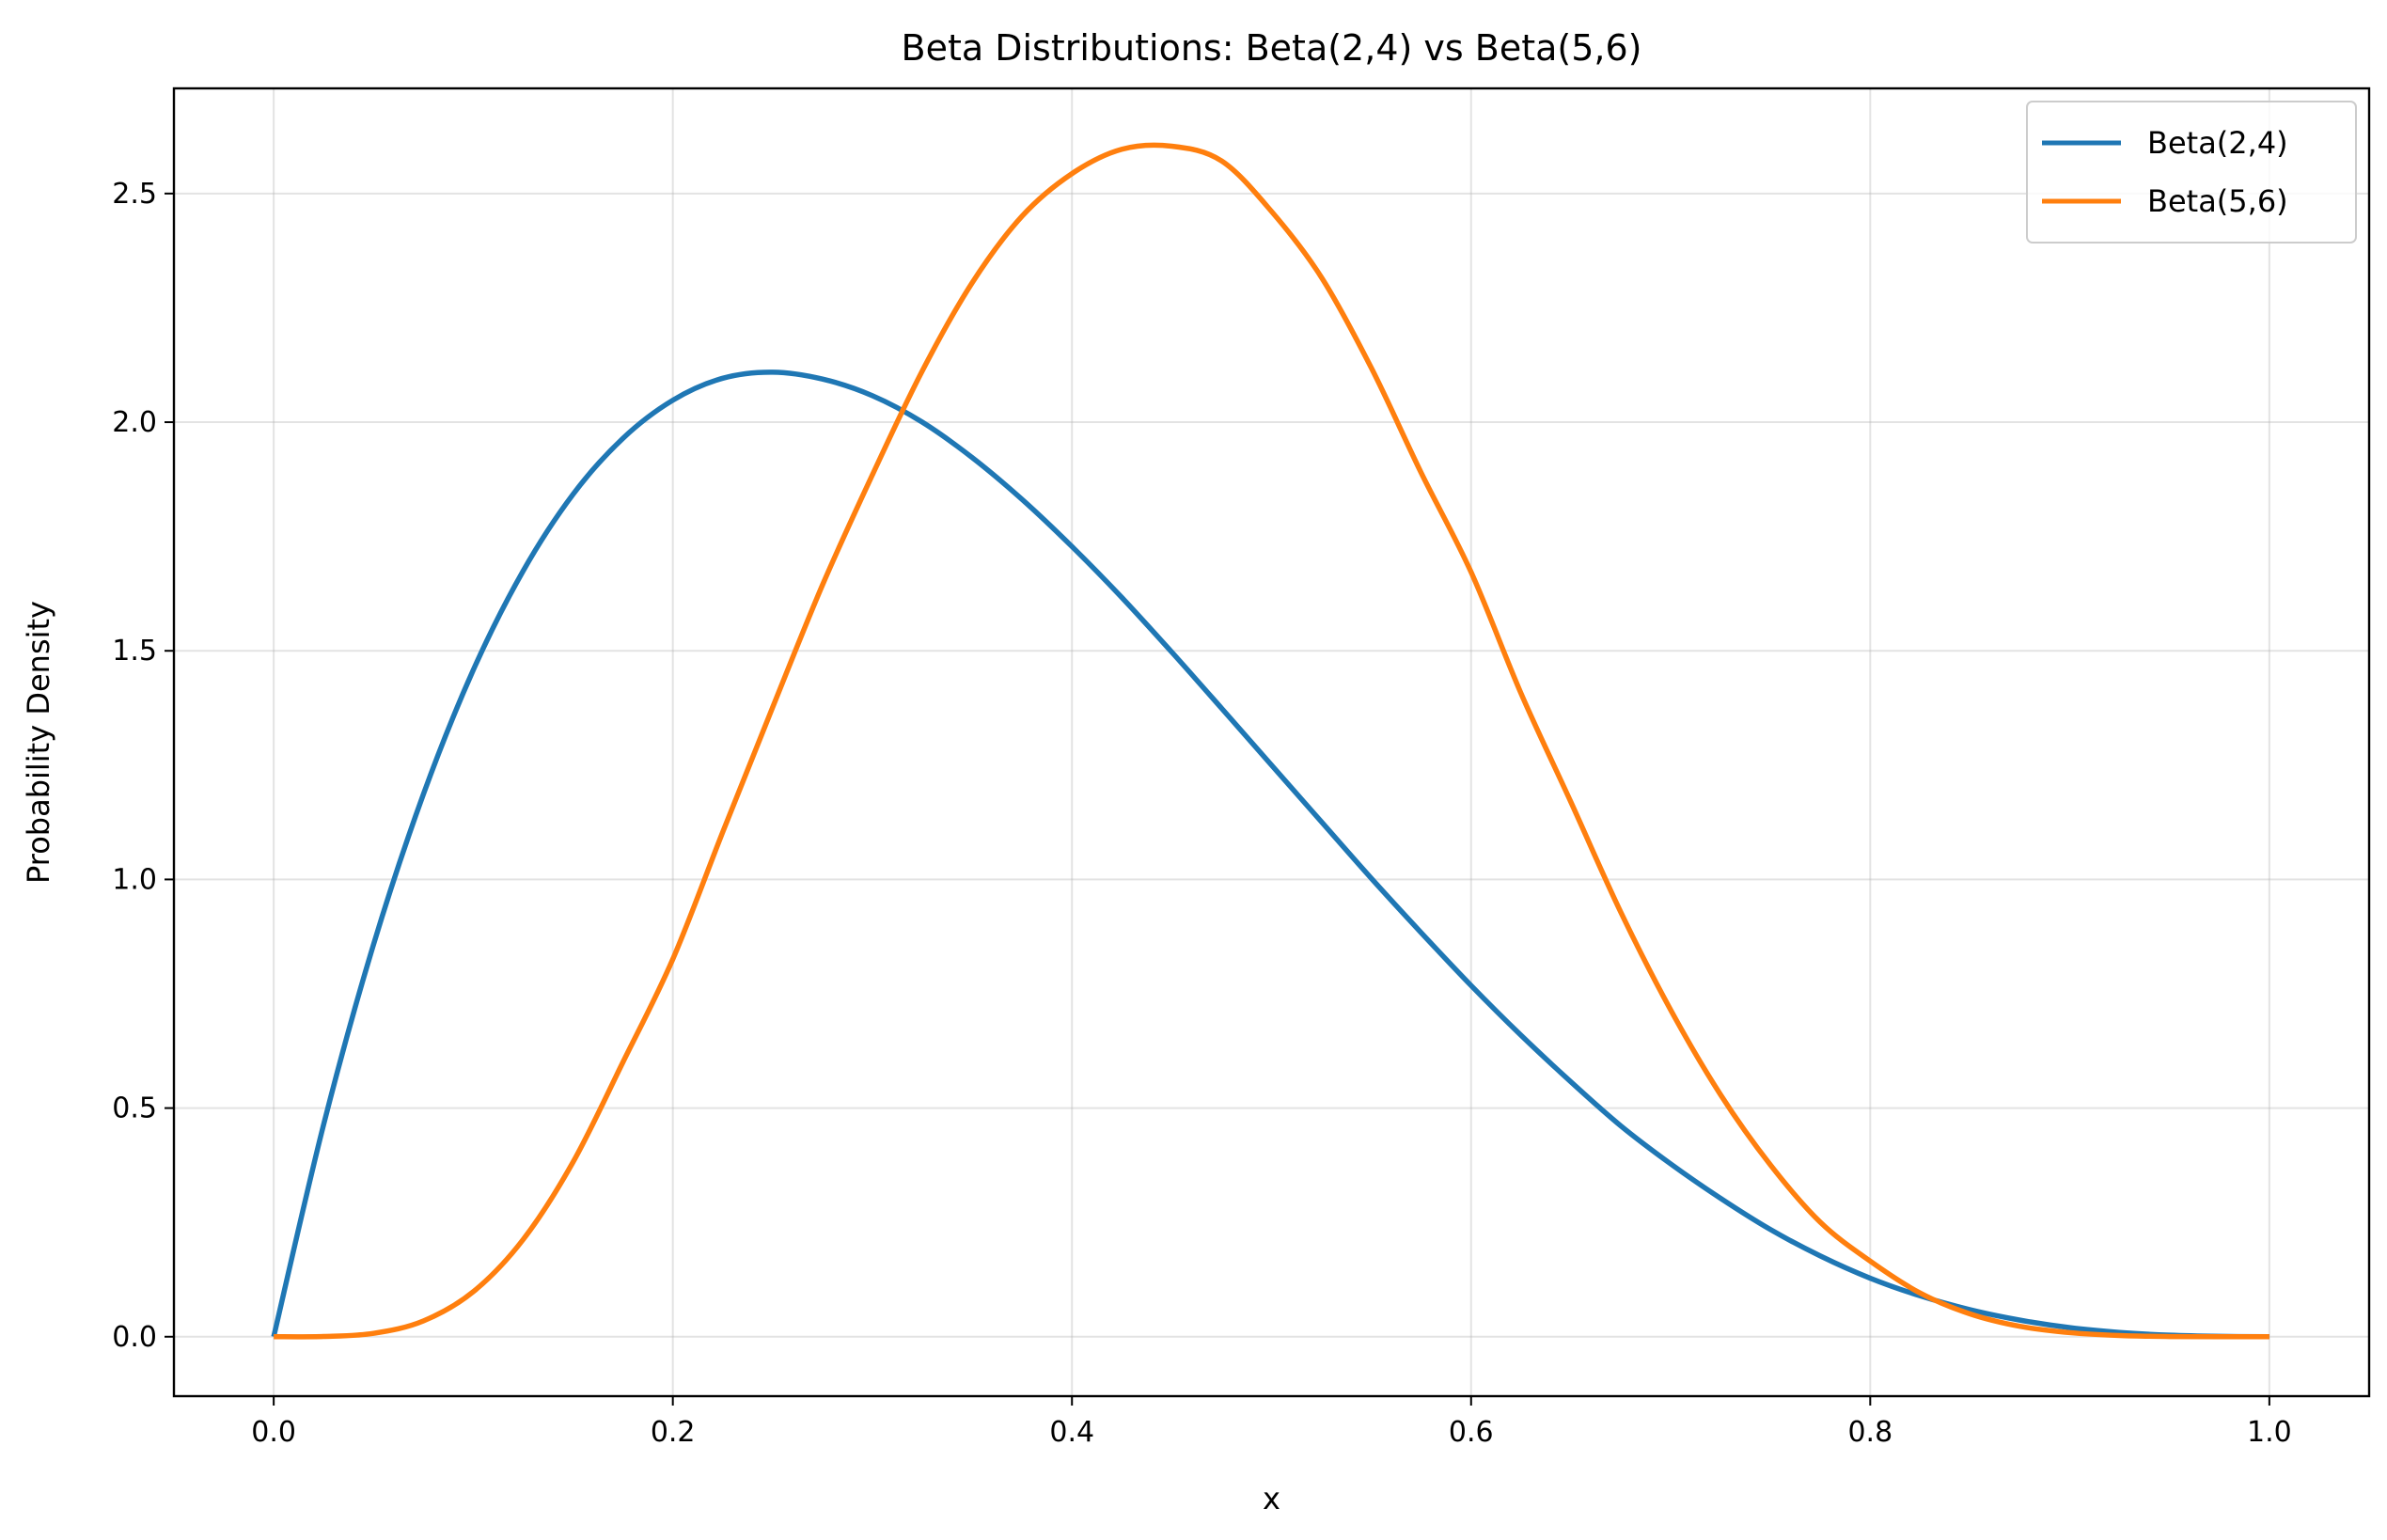 This screenshot has width=2387, height=1540. What do you see at coordinates (1869, 1432) in the screenshot?
I see `x-tick-label: 0.8` at bounding box center [1869, 1432].